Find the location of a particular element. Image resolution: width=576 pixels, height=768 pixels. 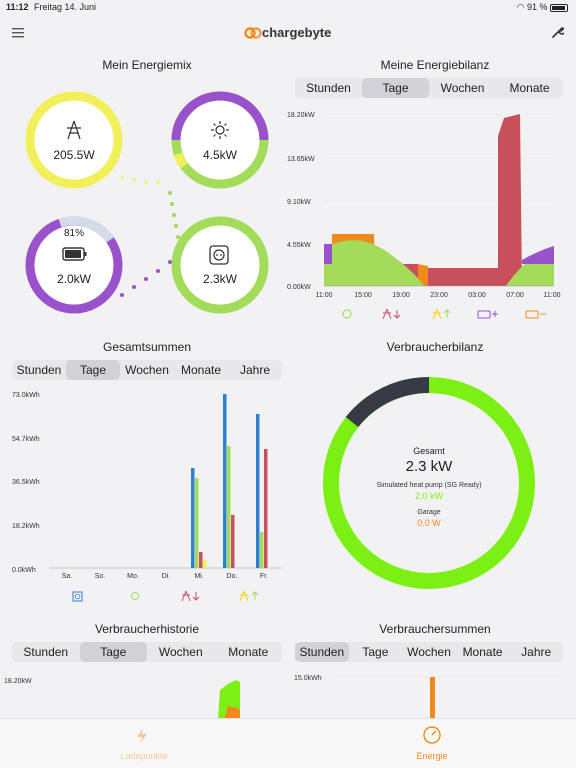

gesamtsummen-title: Gesamtsummen is located at coordinates (147, 347).